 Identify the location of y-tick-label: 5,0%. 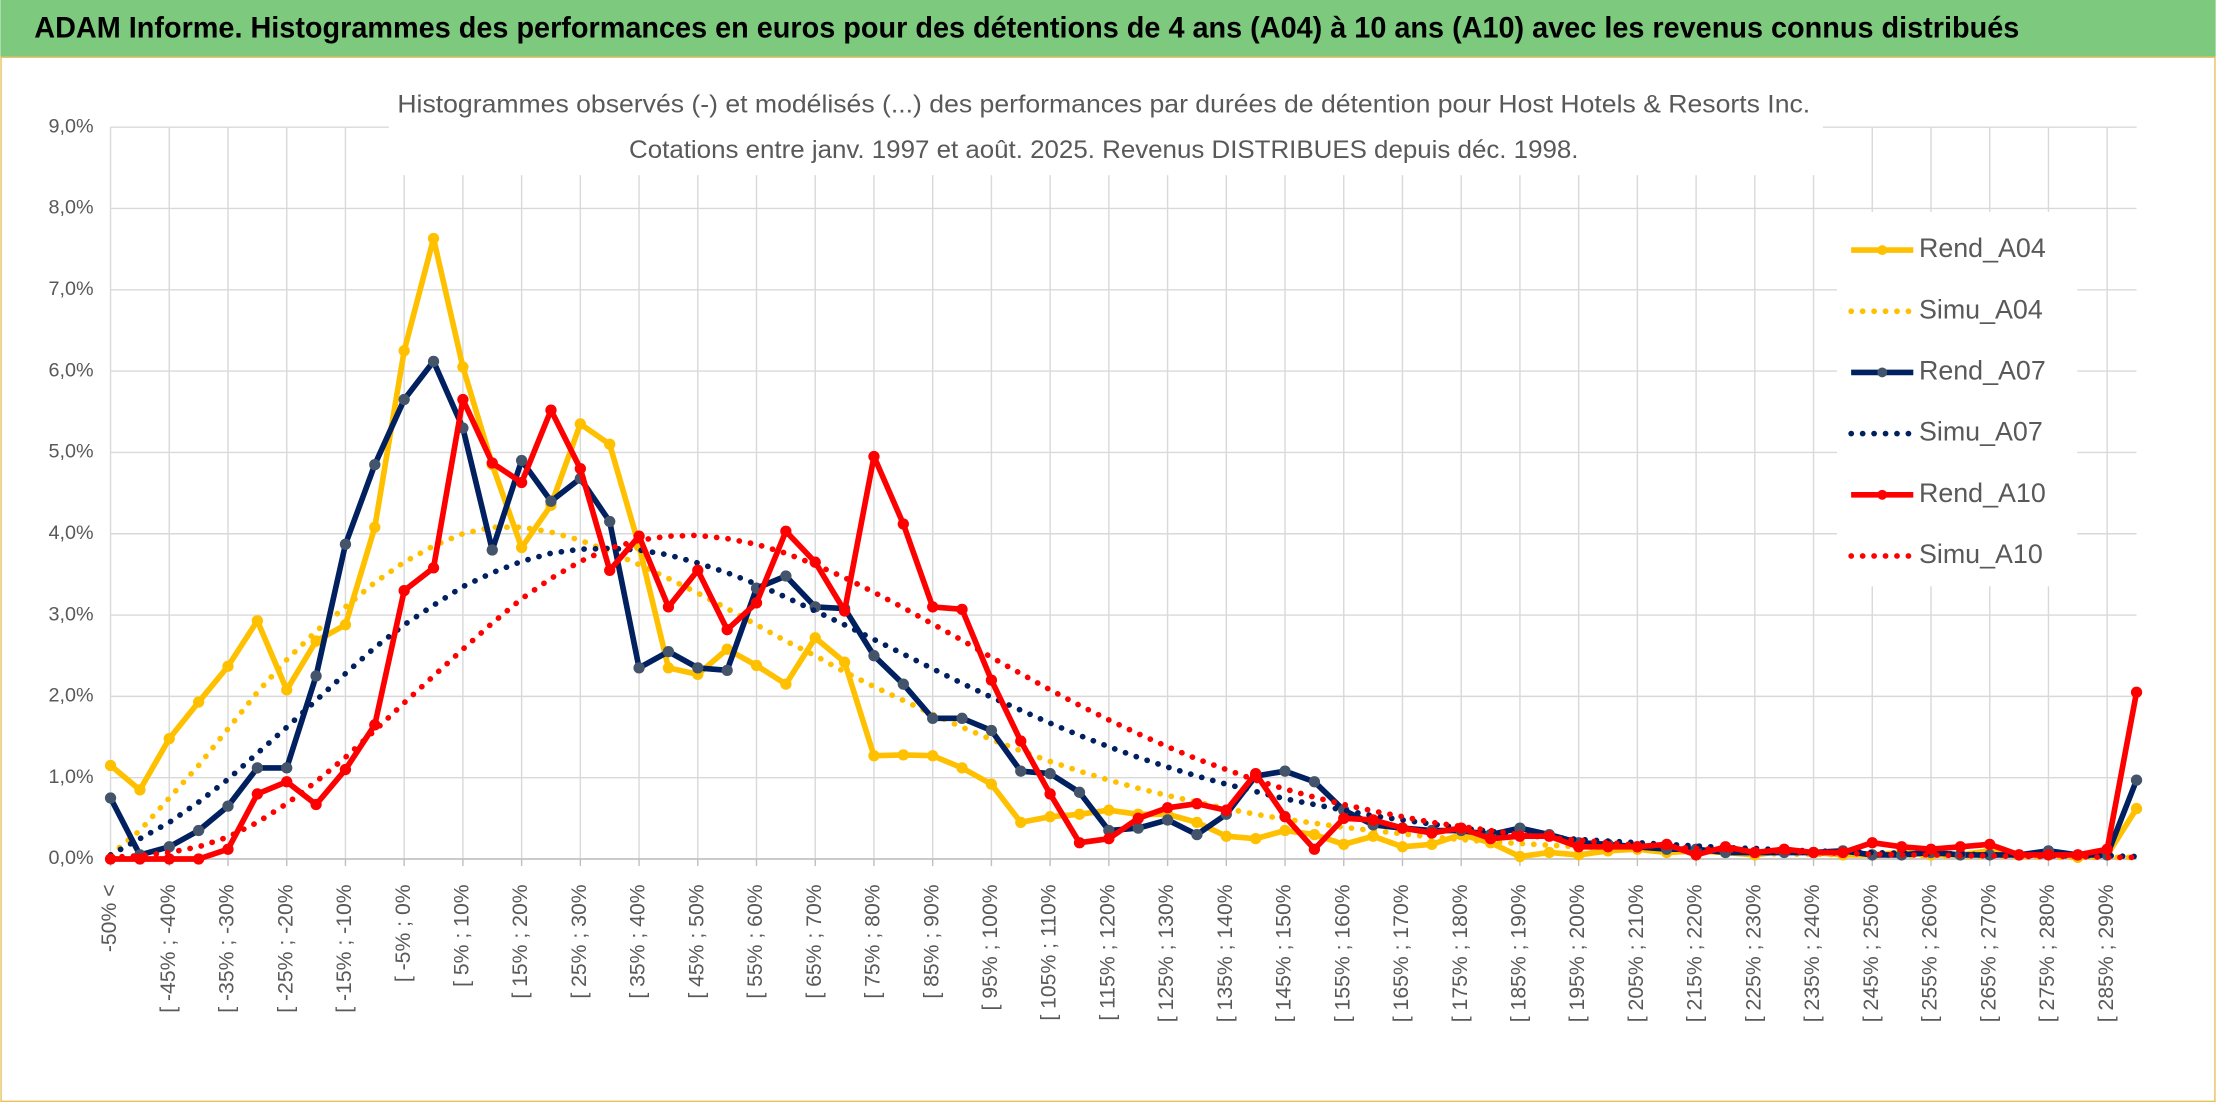
(71, 452).